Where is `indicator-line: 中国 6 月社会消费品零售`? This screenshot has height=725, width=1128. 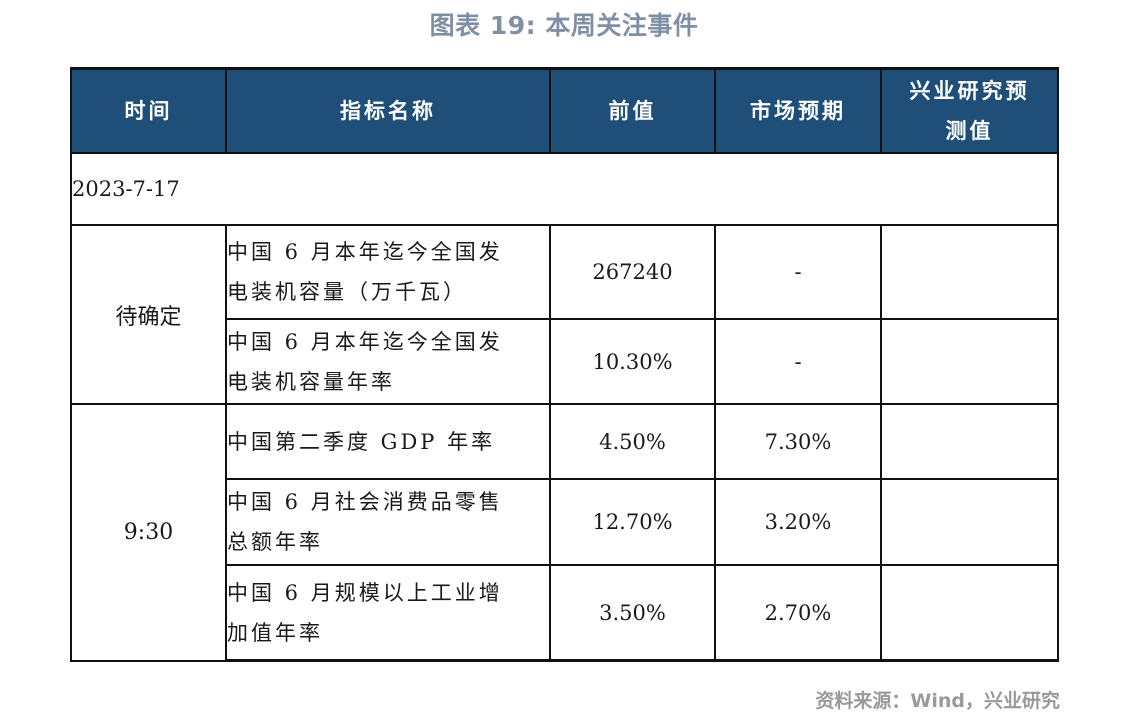
indicator-line: 中国 6 月社会消费品零售 is located at coordinates (365, 502).